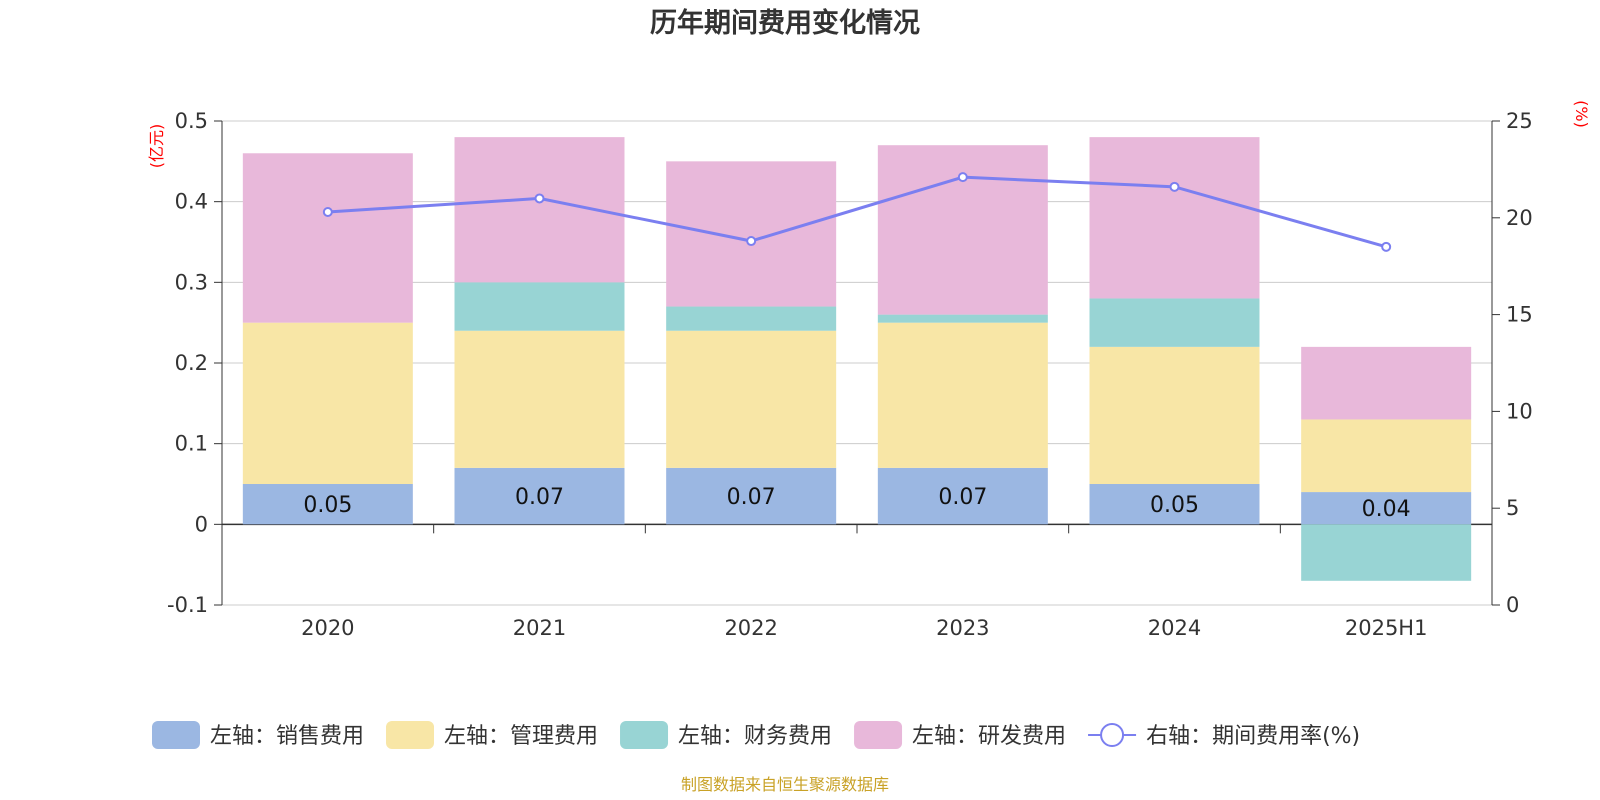 The height and width of the screenshot is (800, 1600). Describe the element at coordinates (1581, 114) in the screenshot. I see `right-axis-unit: (%)` at that location.